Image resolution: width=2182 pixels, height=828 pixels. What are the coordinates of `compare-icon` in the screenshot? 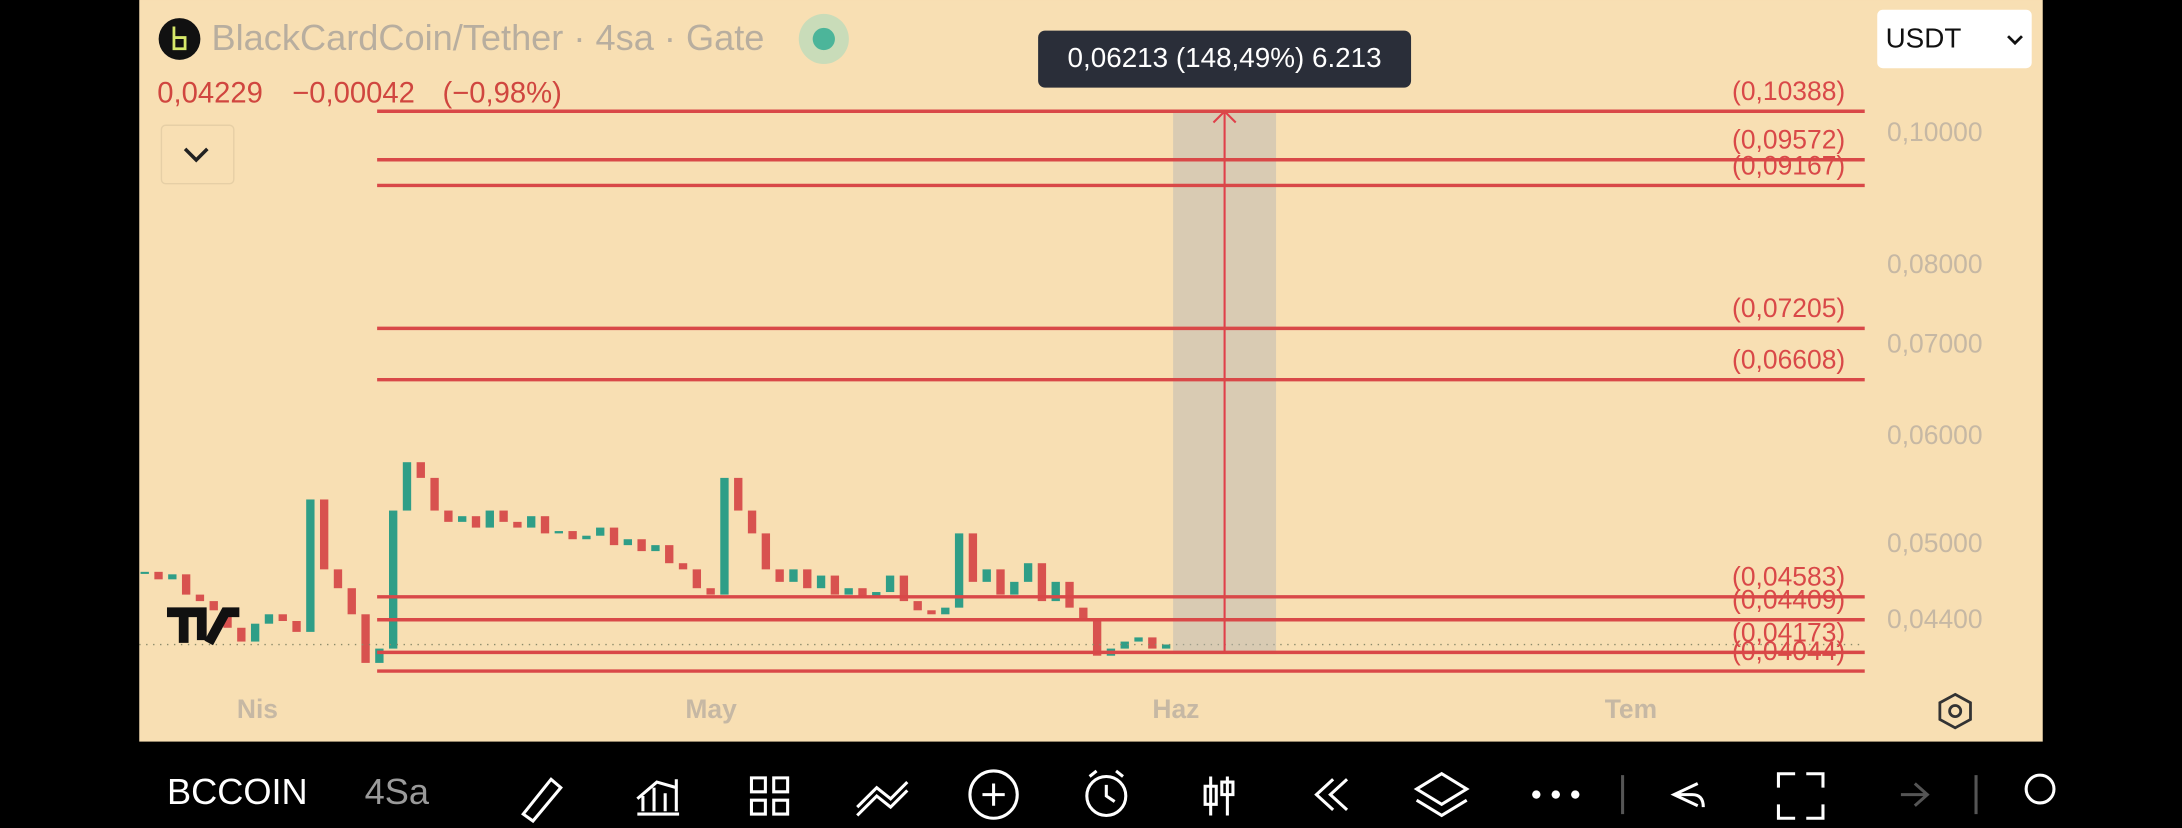 It's located at (882, 798).